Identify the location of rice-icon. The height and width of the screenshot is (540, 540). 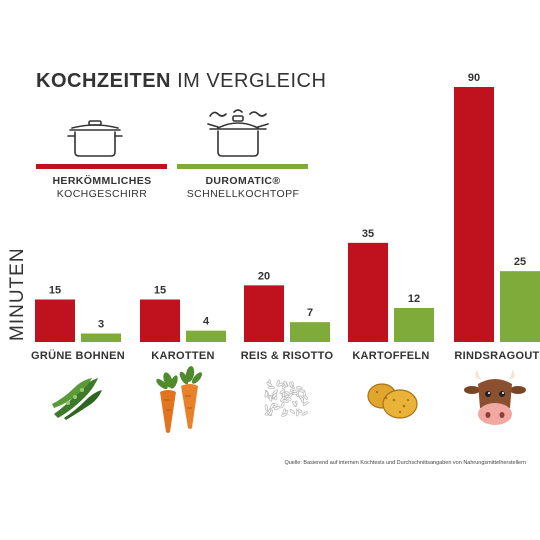
(286, 398).